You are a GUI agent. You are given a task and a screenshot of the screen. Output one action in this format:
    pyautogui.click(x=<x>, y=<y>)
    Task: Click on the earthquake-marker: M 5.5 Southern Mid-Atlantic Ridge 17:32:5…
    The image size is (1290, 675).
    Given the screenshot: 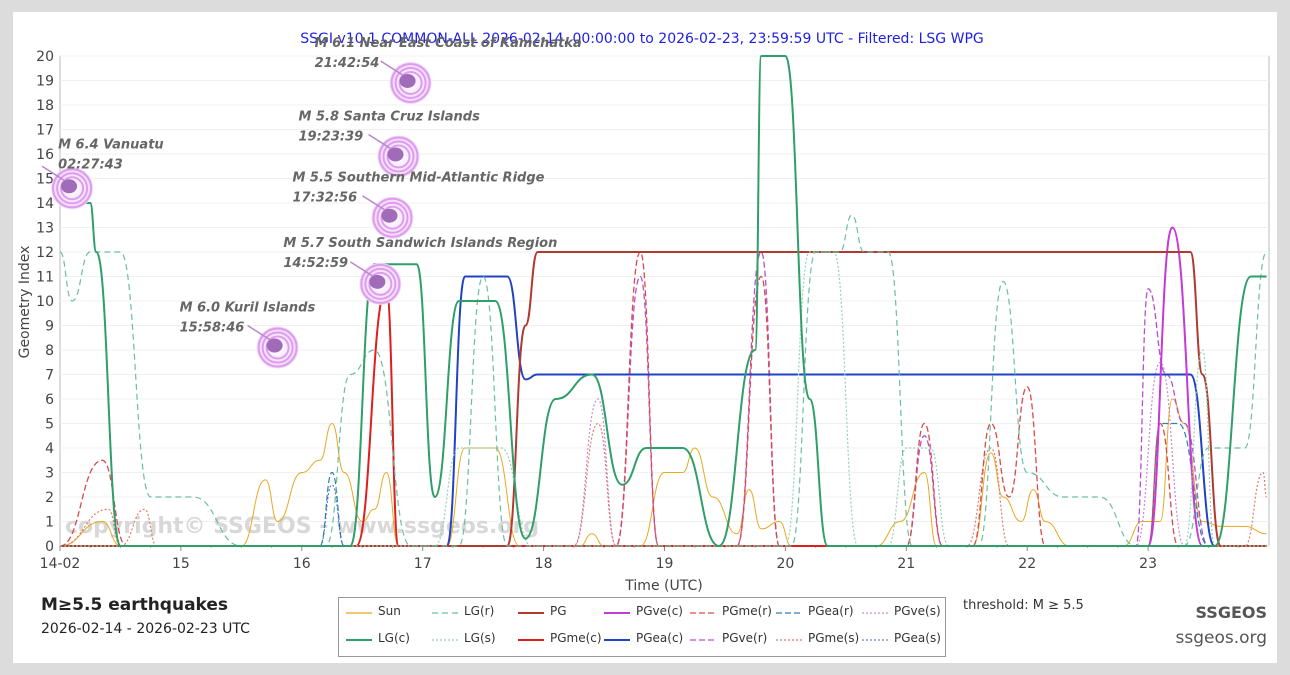 What is the action you would take?
    pyautogui.click(x=418, y=205)
    